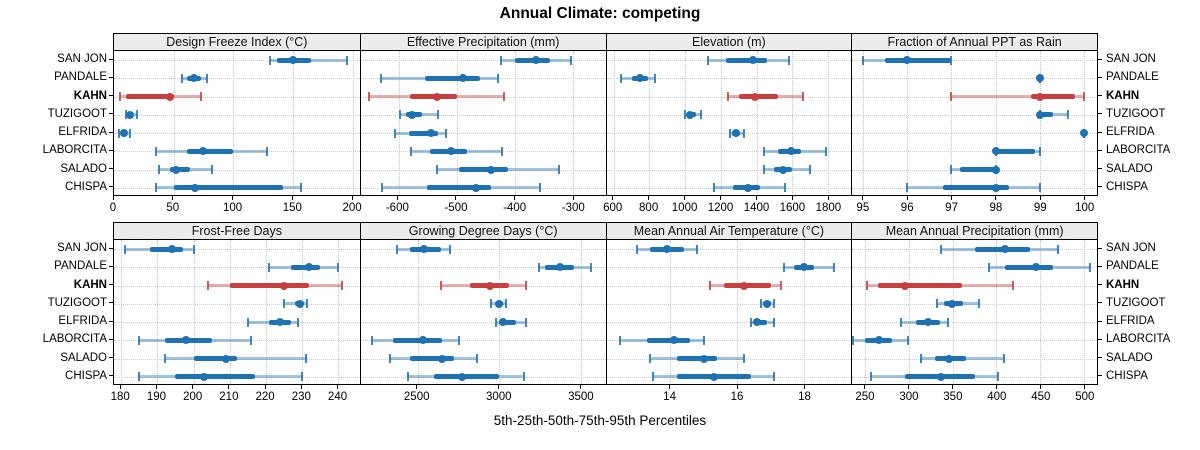 This screenshot has width=1200, height=450. Describe the element at coordinates (1085, 397) in the screenshot. I see `axis-tick-label: 500` at that location.